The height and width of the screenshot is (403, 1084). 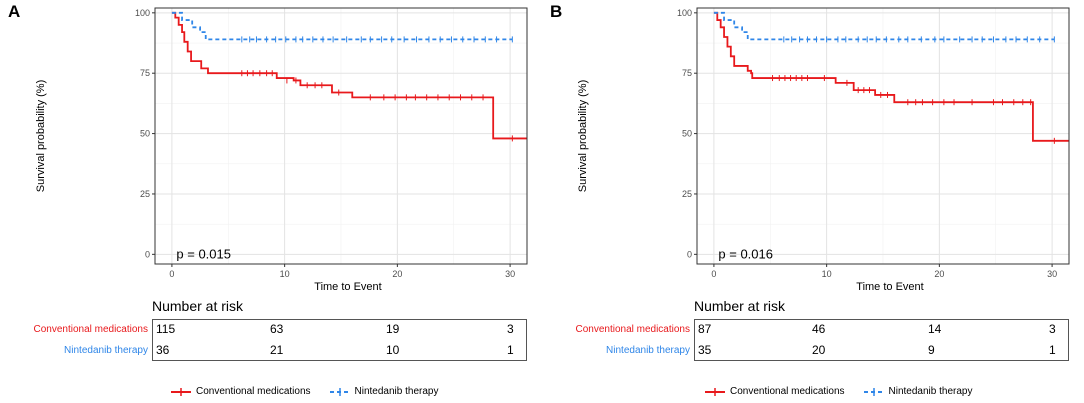 What do you see at coordinates (931, 350) in the screenshot?
I see `risk-value: 9` at bounding box center [931, 350].